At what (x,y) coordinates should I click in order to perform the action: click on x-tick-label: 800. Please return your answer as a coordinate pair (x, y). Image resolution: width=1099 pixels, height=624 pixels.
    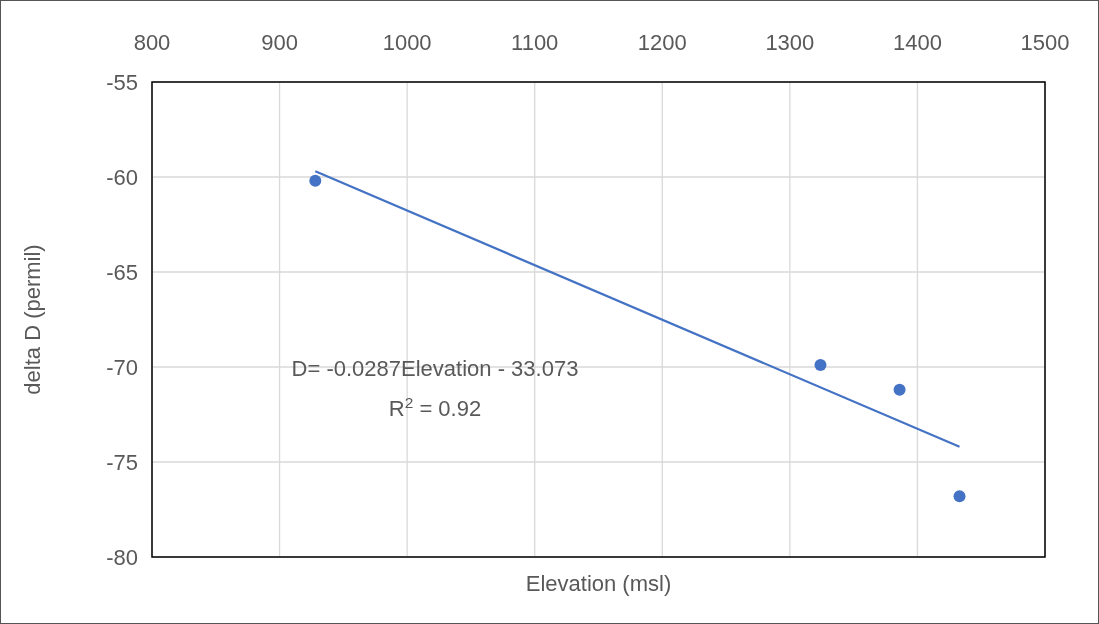
    Looking at the image, I should click on (152, 42).